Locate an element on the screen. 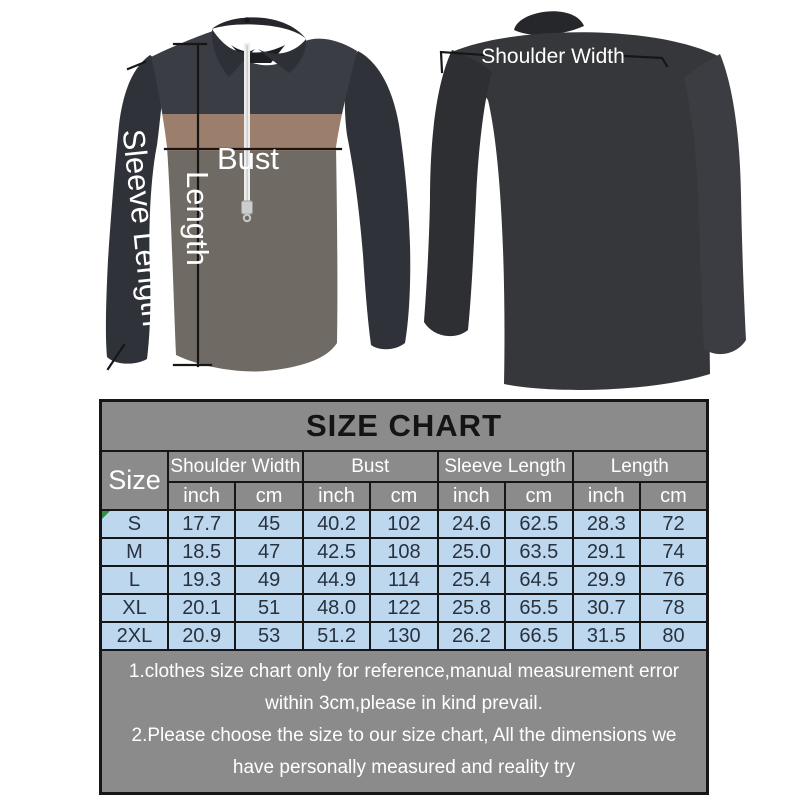  front-body-panel is located at coordinates (254, 261).